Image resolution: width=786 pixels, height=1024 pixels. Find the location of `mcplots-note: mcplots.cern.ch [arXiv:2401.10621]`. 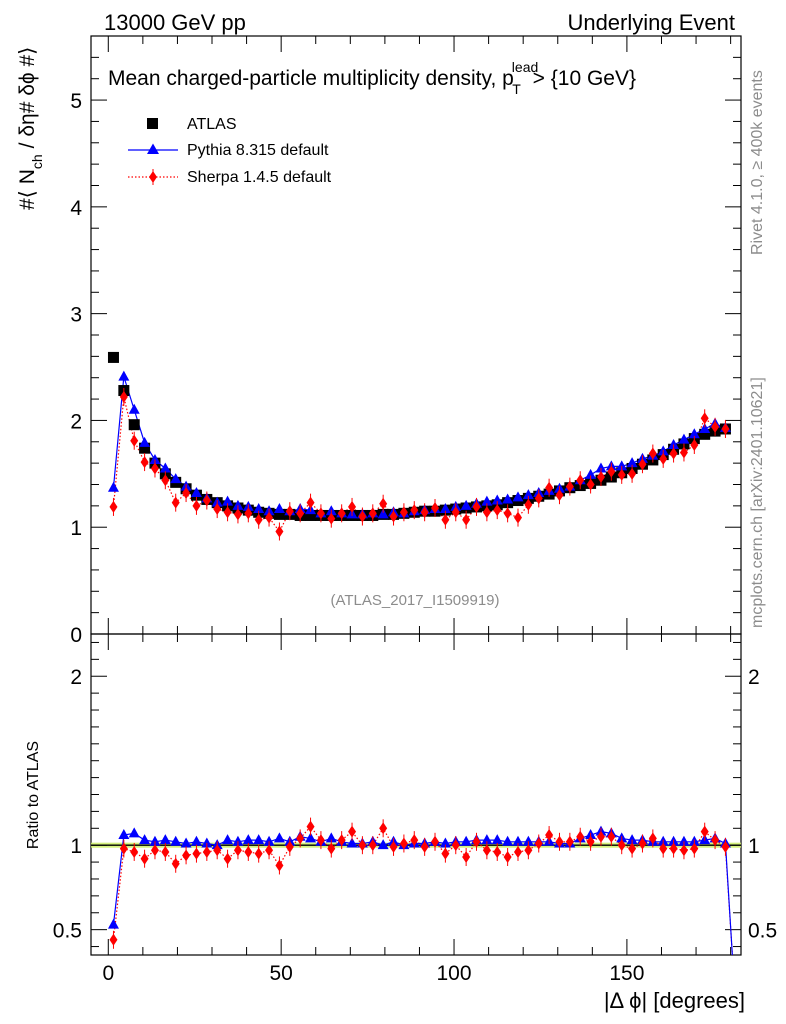

mcplots-note: mcplots.cern.ch [arXiv:2401.10621] is located at coordinates (757, 502).